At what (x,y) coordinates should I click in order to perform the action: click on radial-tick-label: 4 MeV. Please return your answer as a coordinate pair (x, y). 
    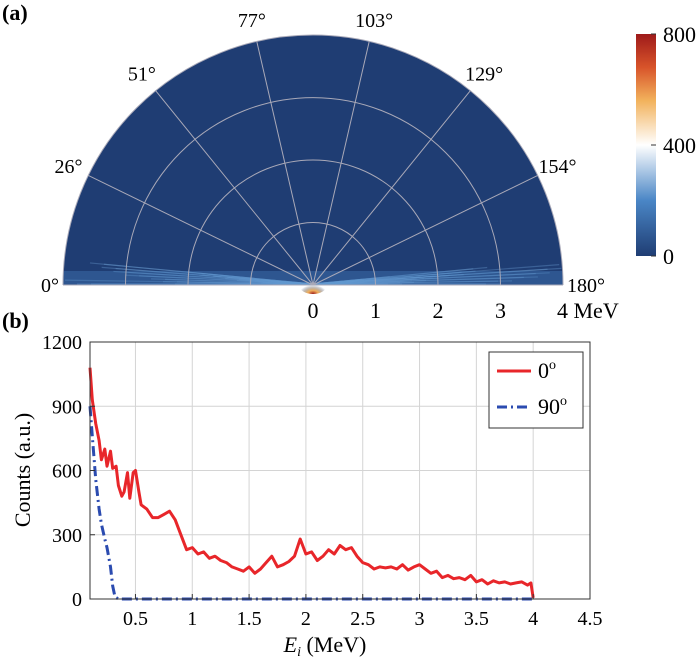
    Looking at the image, I should click on (588, 310).